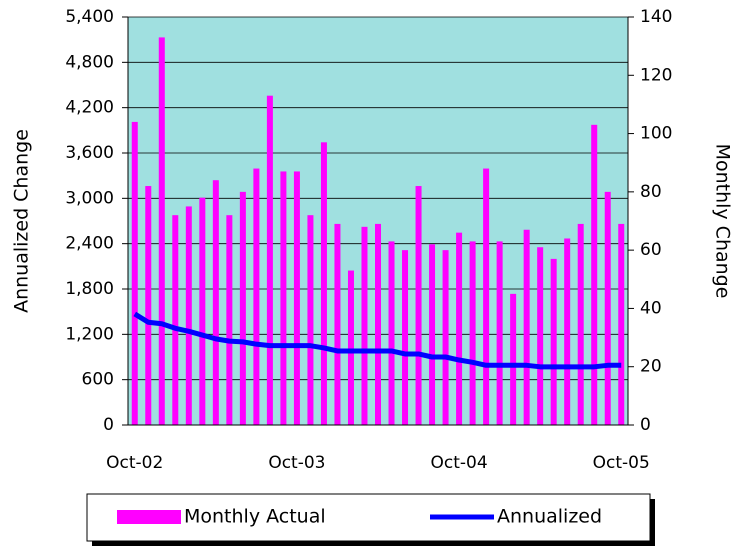 The width and height of the screenshot is (735, 546). What do you see at coordinates (651, 250) in the screenshot?
I see `y2-tick-label: 60` at bounding box center [651, 250].